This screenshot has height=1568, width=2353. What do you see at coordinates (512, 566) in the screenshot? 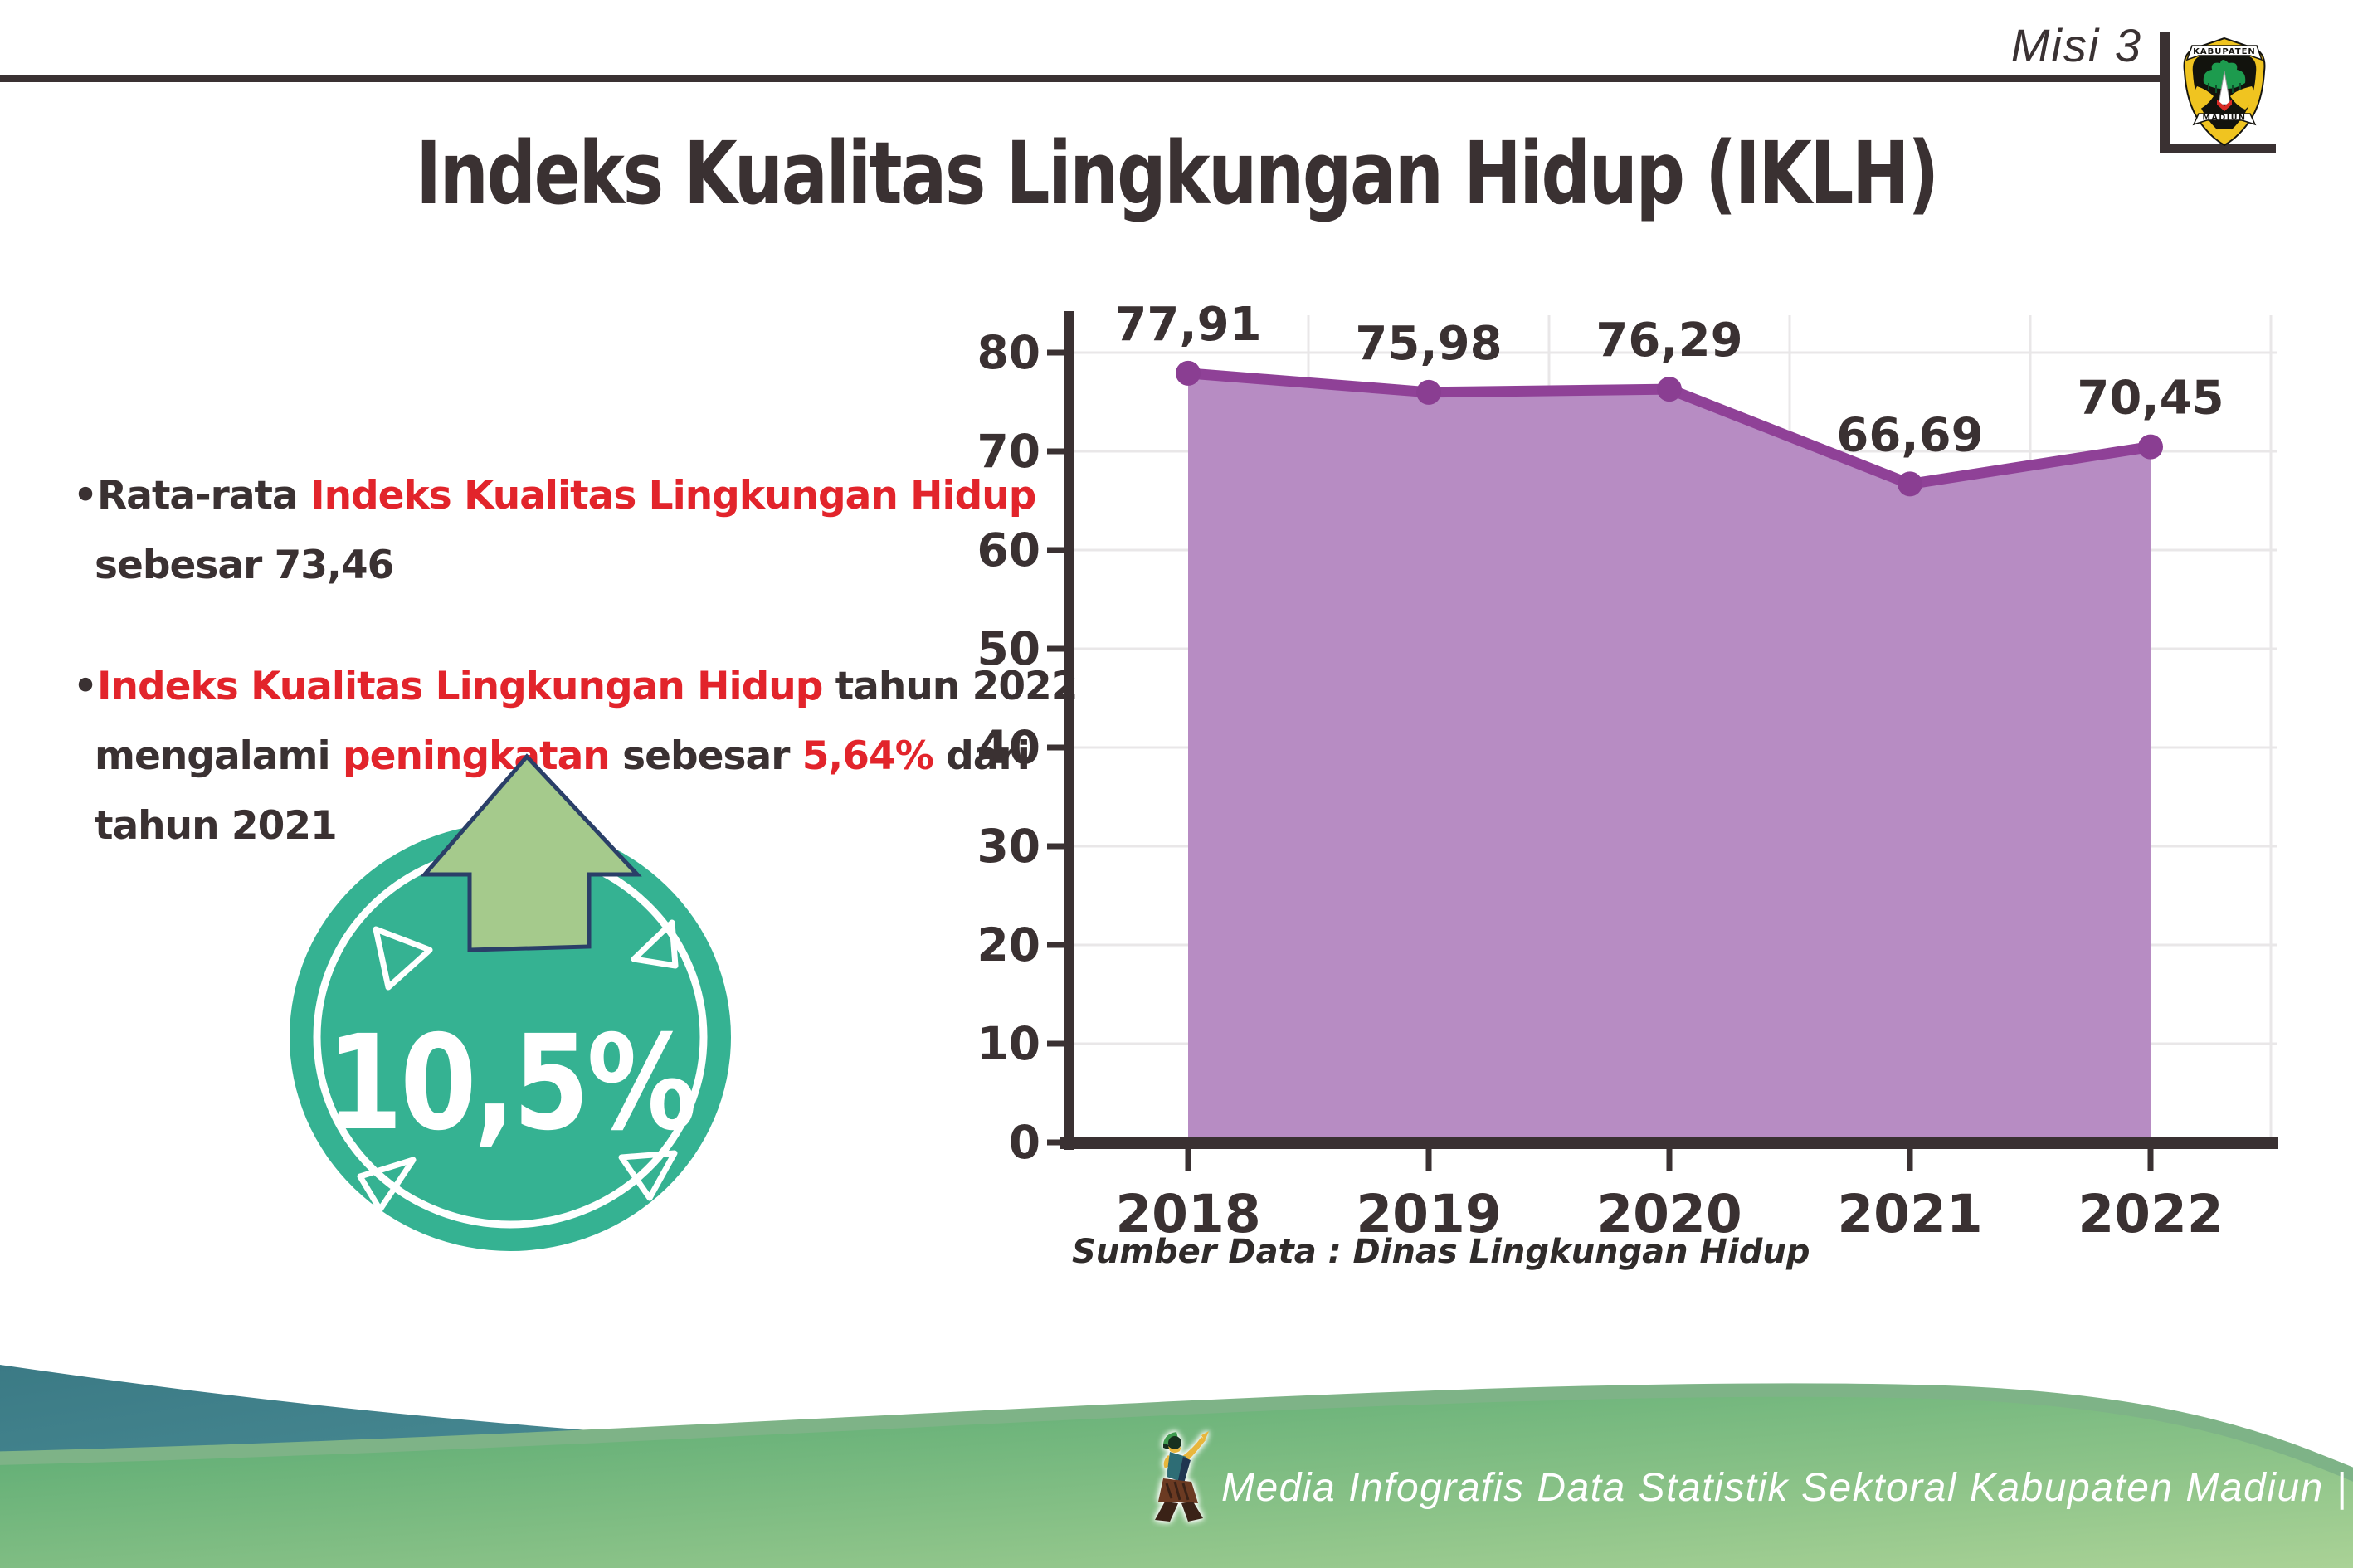
I see `bullet-line: sebesar 73,46` at bounding box center [512, 566].